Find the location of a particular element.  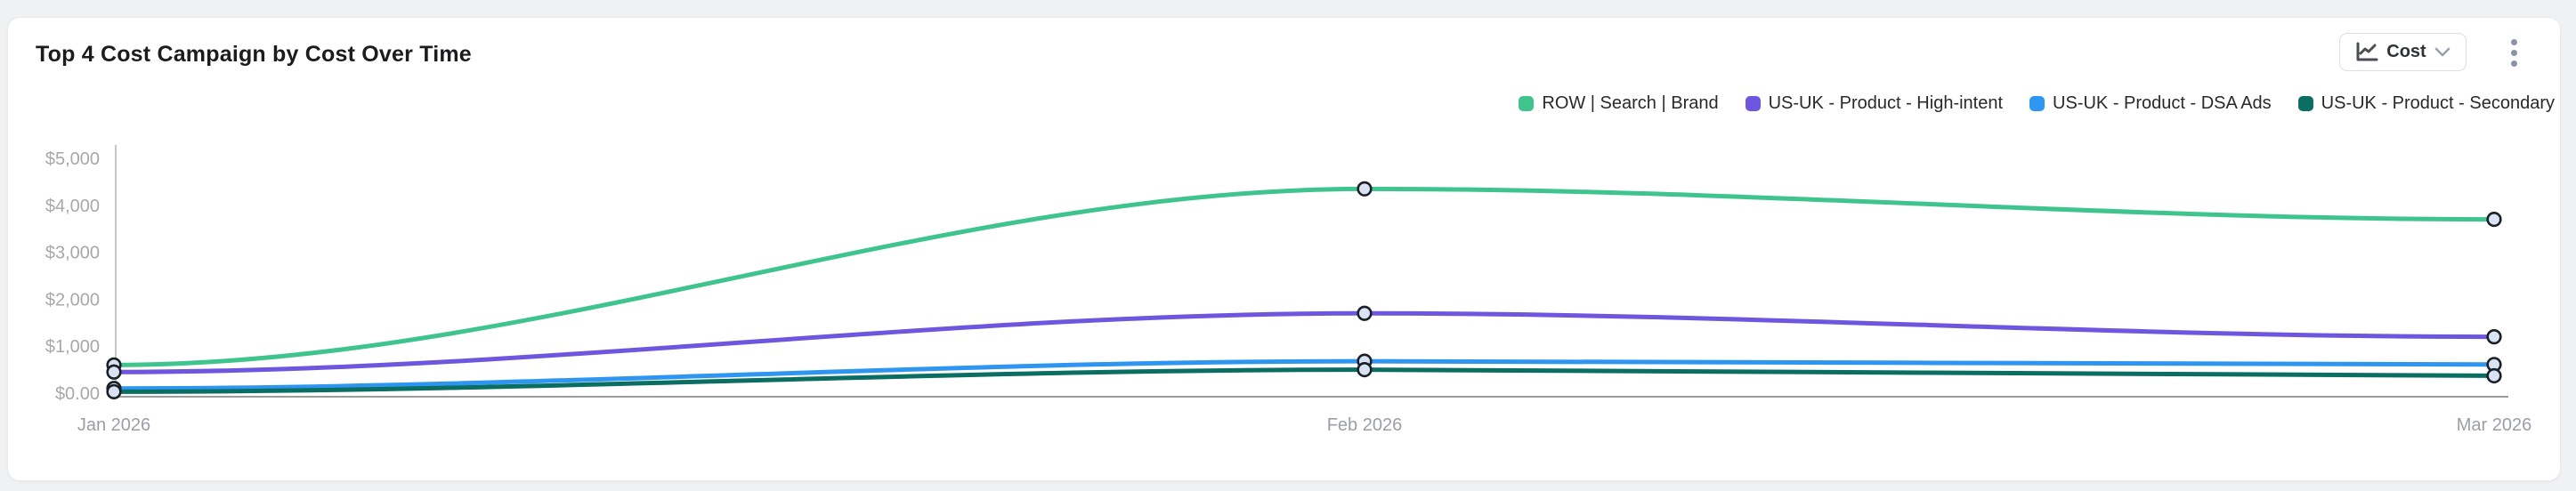

legend-label: US-UK - Product - High-intent is located at coordinates (1886, 103).